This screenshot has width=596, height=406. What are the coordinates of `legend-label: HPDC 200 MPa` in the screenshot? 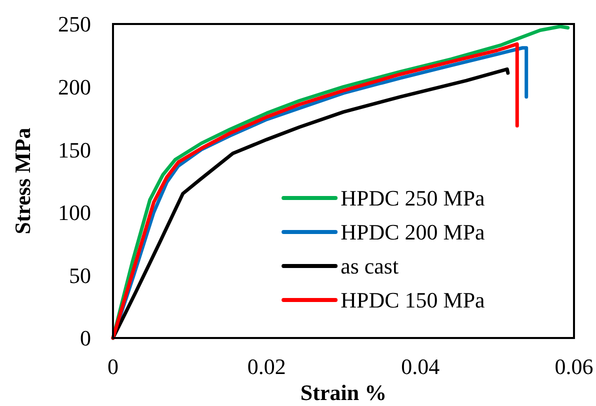 It's located at (413, 232).